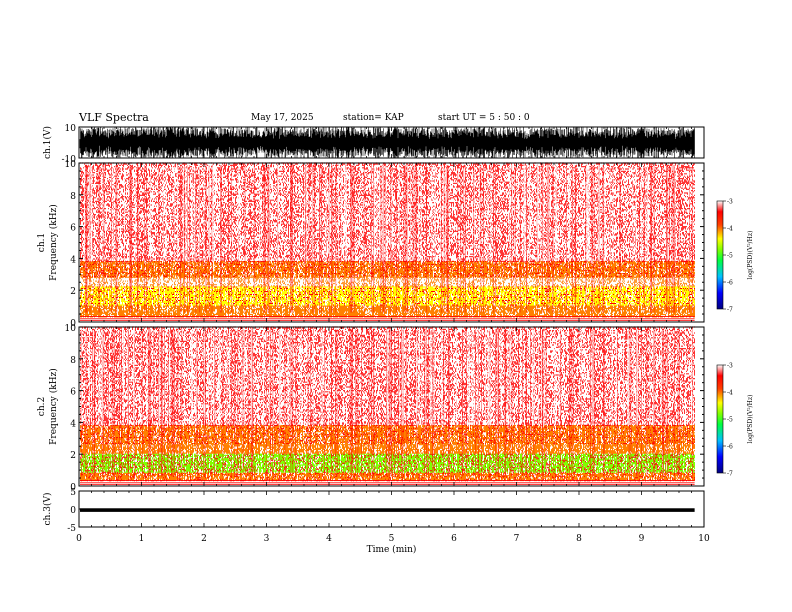 This screenshot has height=612, width=792. What do you see at coordinates (282, 118) in the screenshot?
I see `recording-date: May 17, 2025` at bounding box center [282, 118].